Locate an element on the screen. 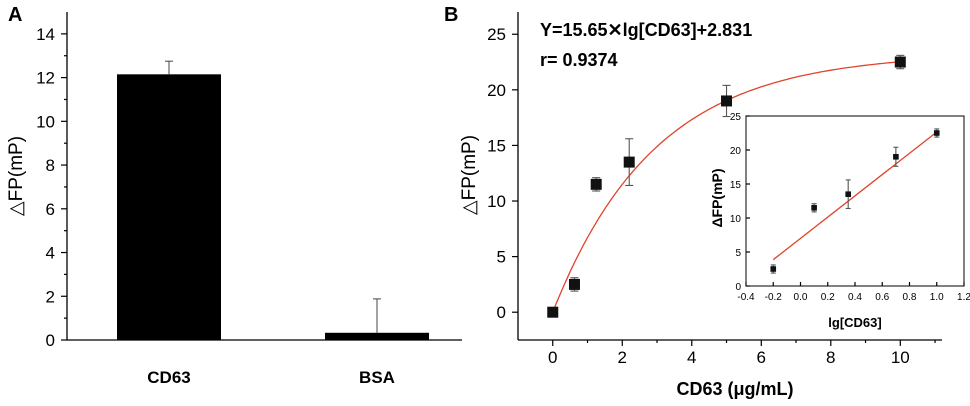 This screenshot has height=406, width=970. inset-x-tick-label: 0.6 is located at coordinates (882, 297).